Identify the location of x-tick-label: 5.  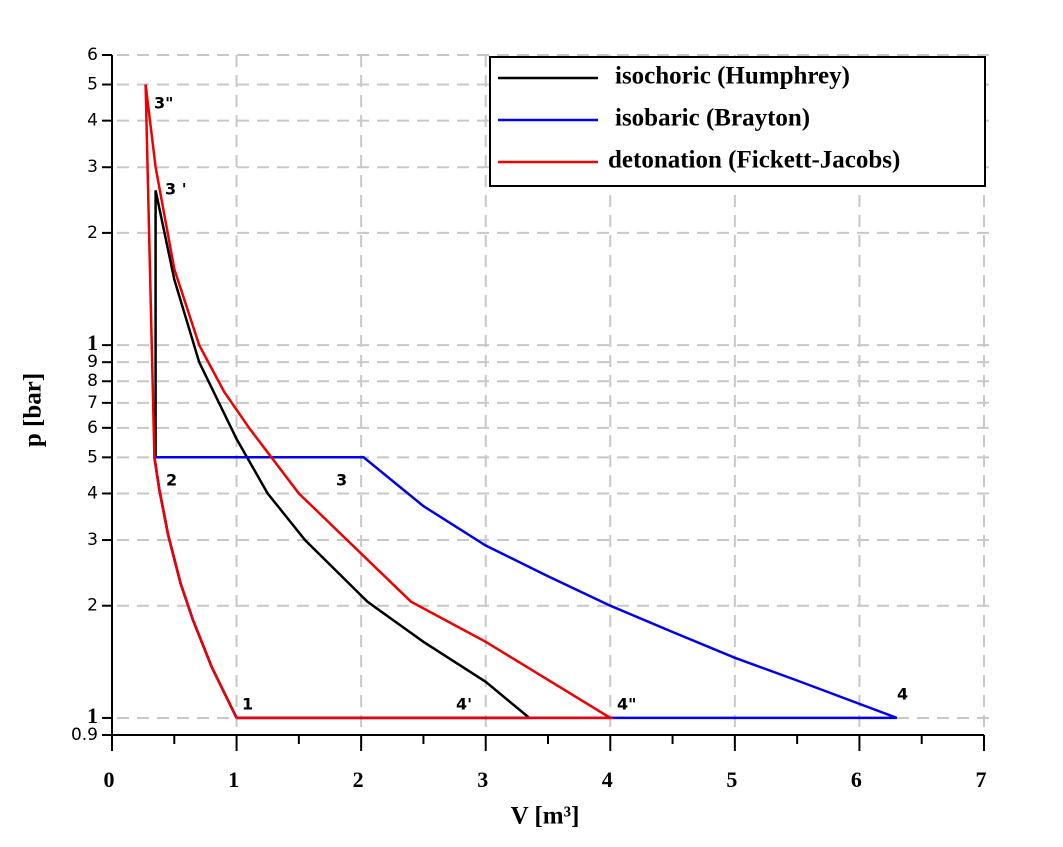
(731, 779).